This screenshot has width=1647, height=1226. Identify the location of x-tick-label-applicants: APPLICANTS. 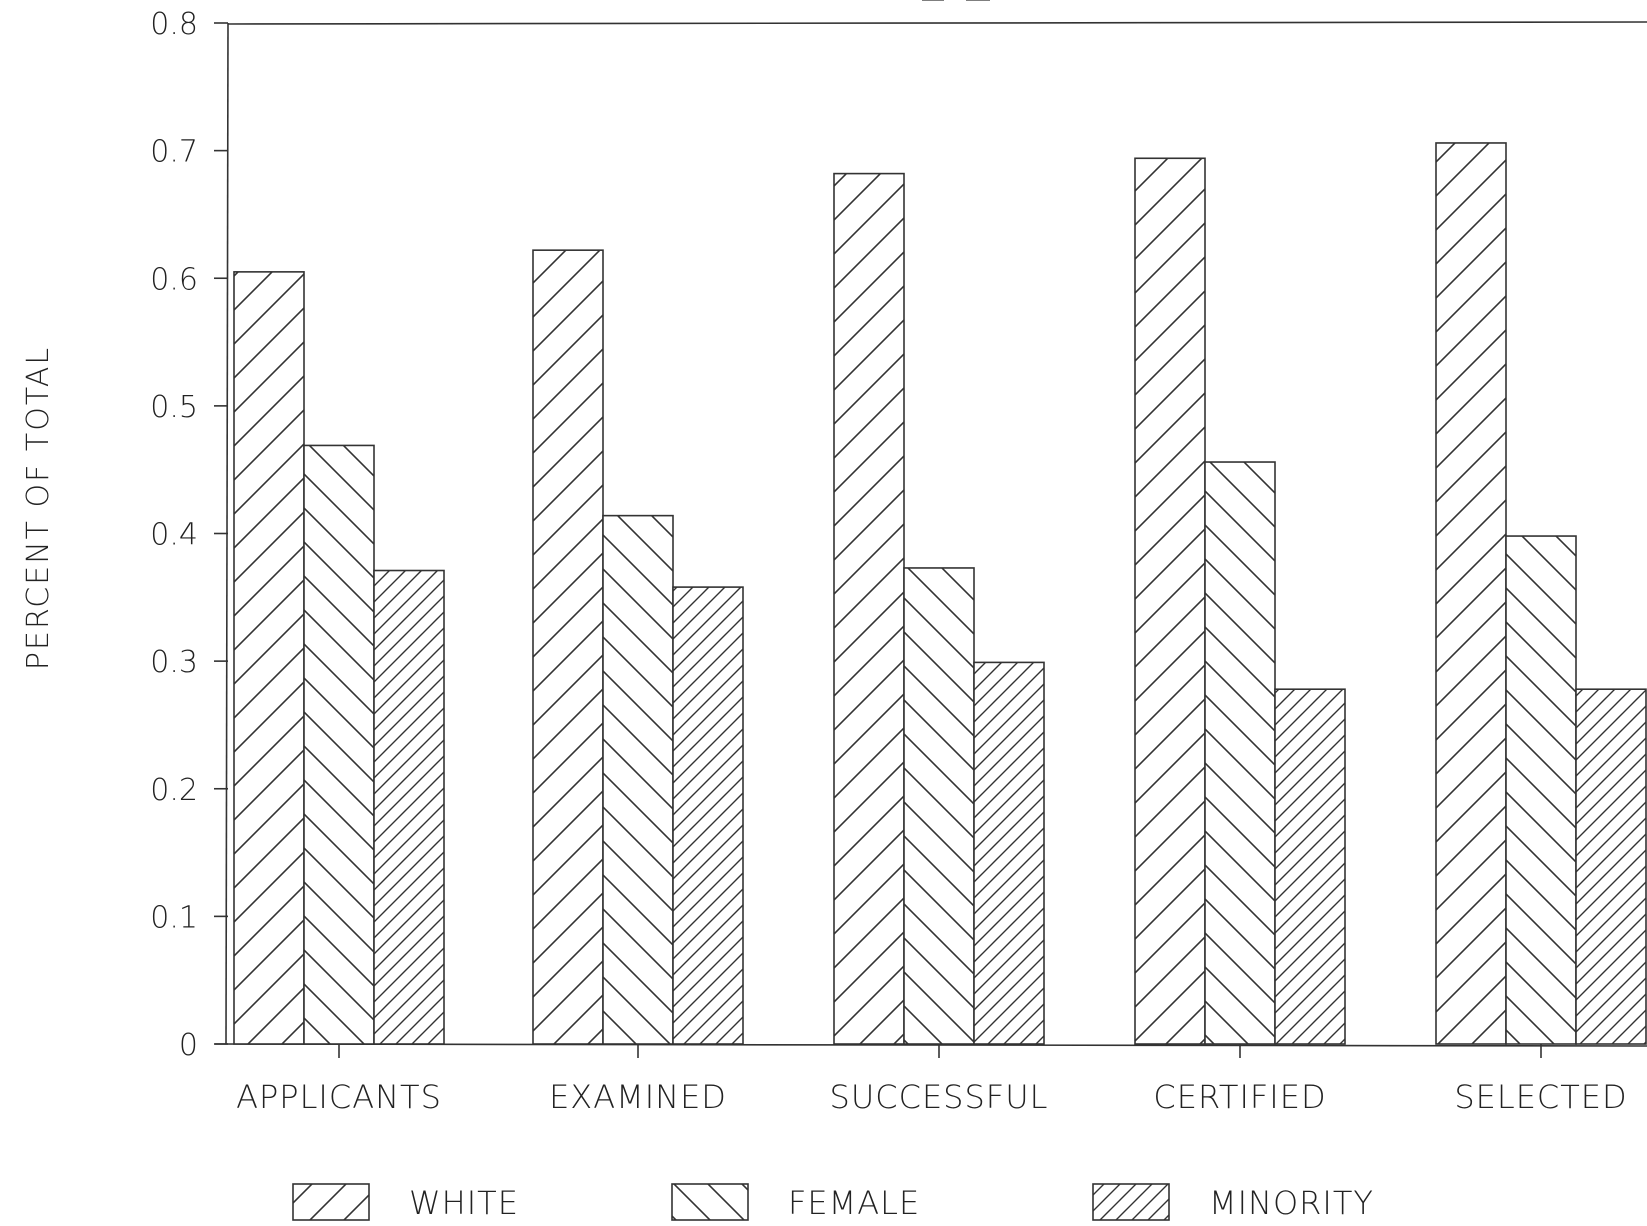
(339, 1097).